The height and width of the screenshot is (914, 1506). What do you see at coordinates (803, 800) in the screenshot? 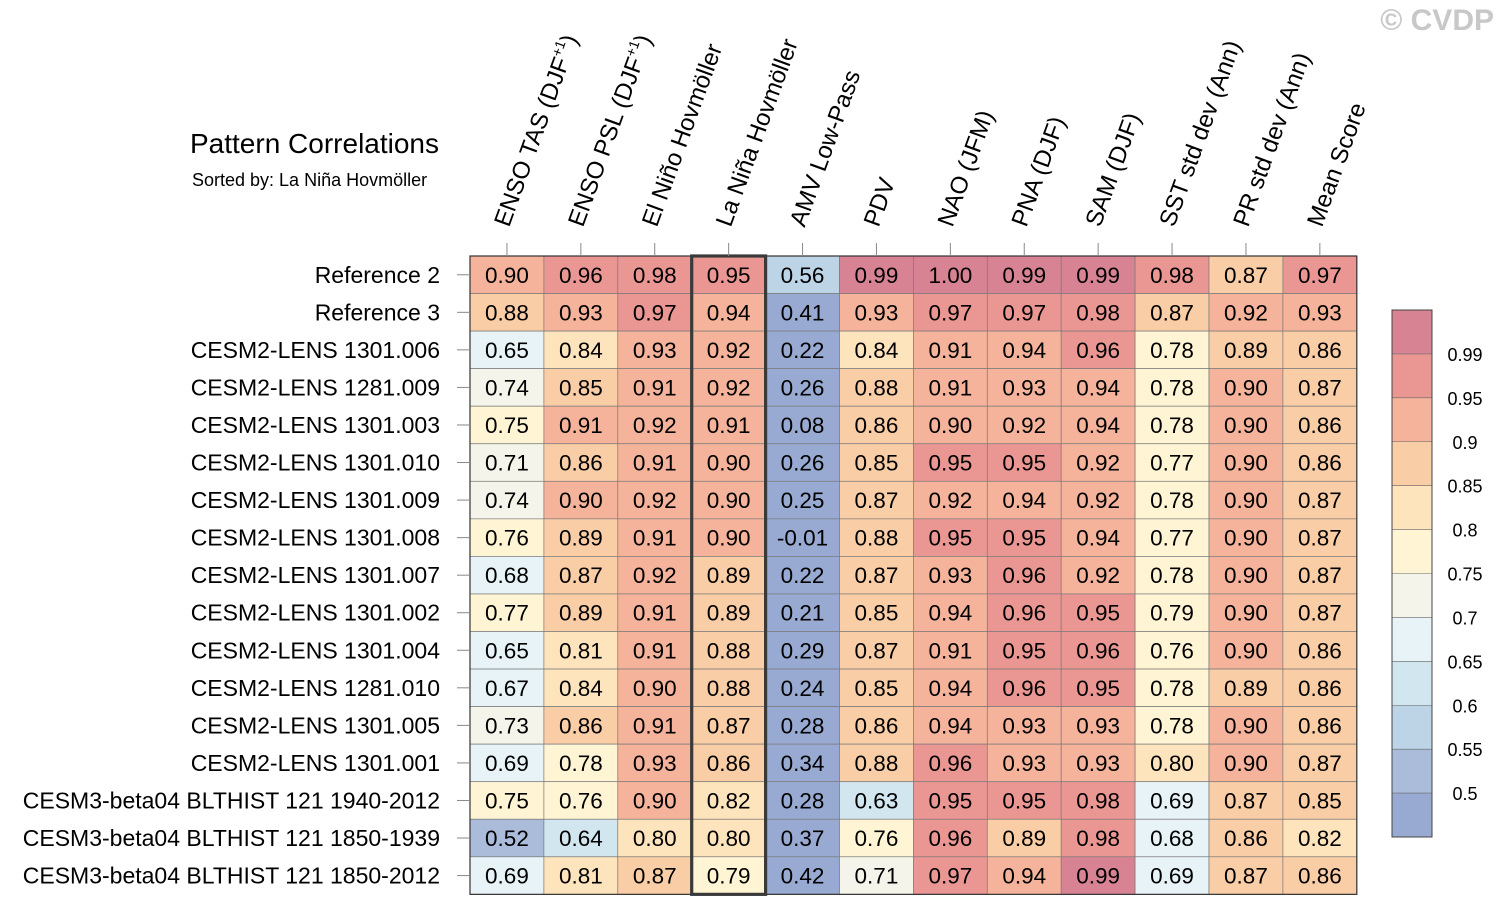
I see `cell-value: 0.28` at bounding box center [803, 800].